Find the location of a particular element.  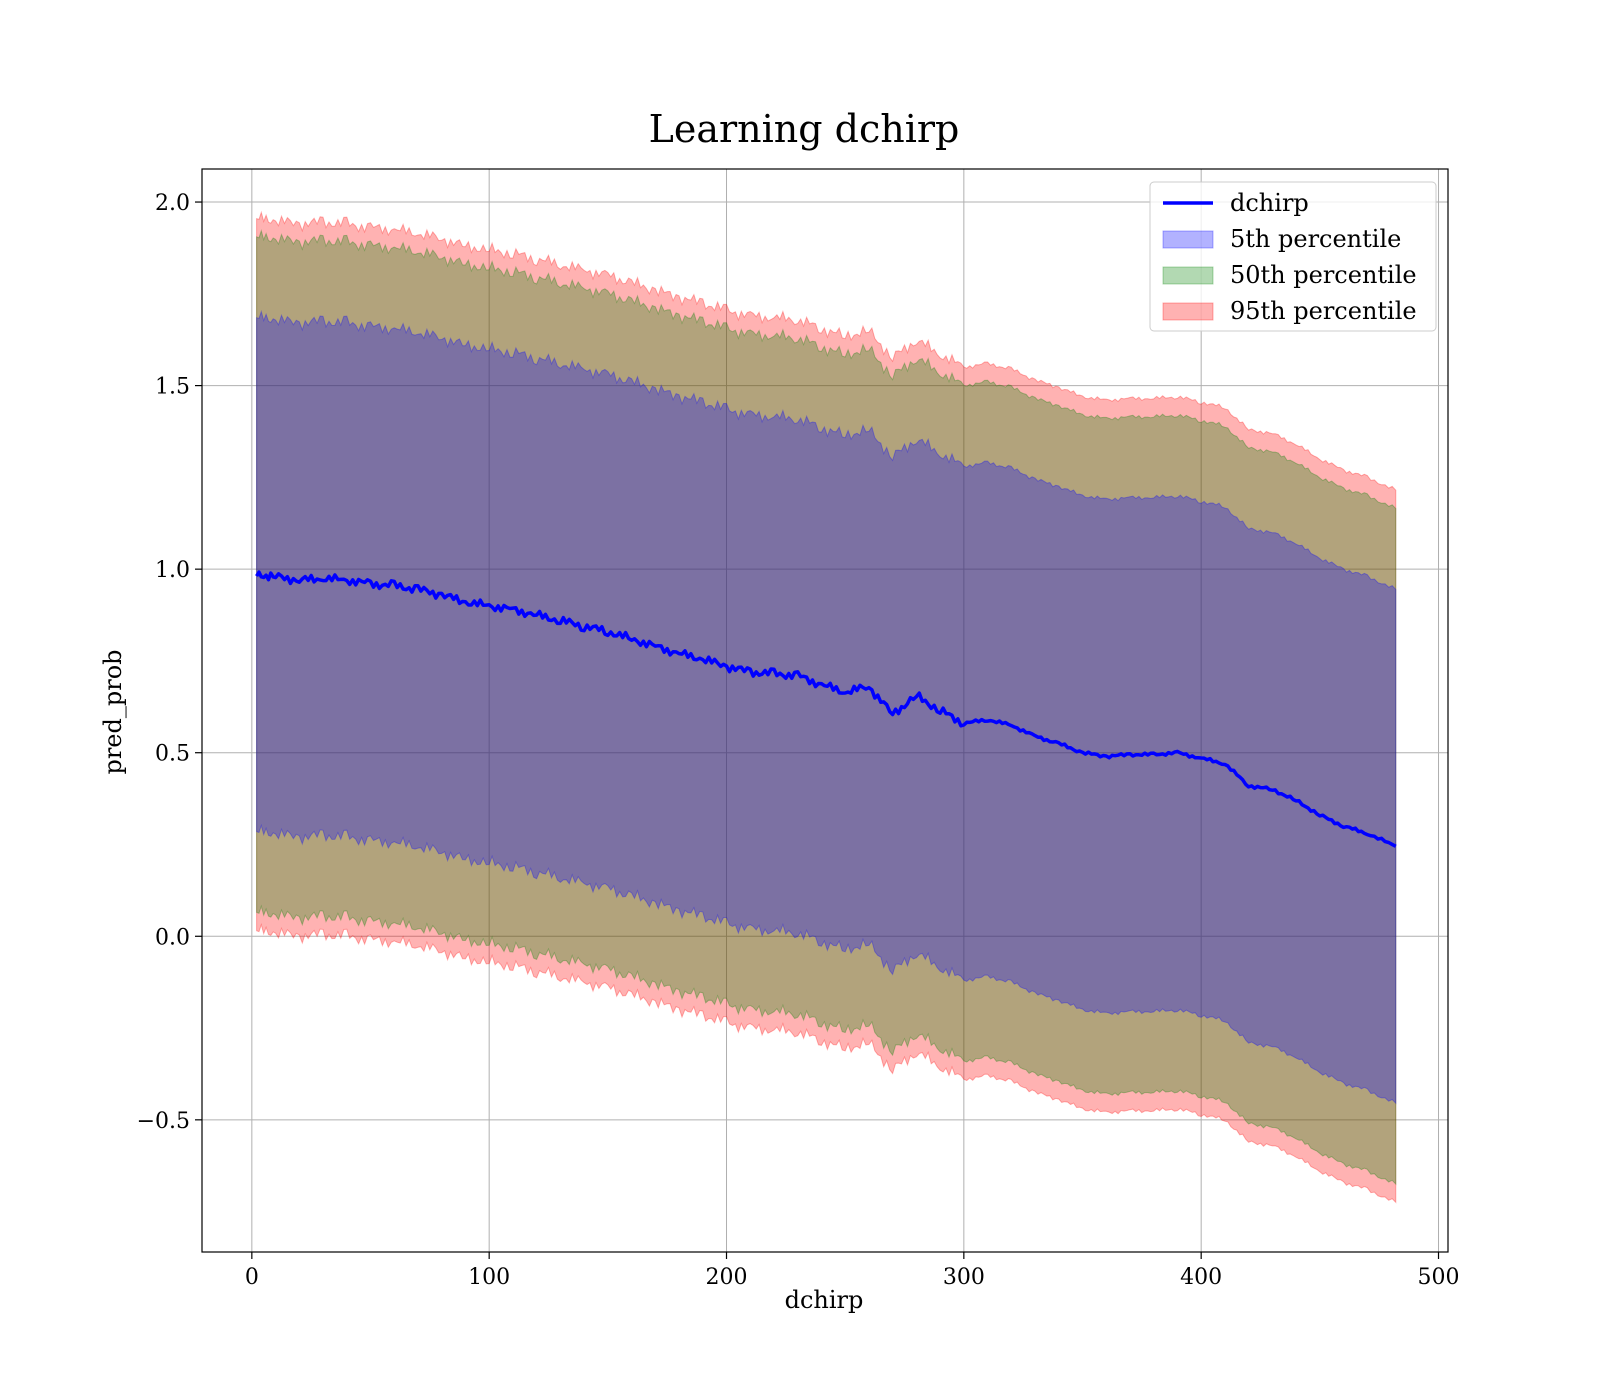

x-tick-label: 200 is located at coordinates (727, 1277).